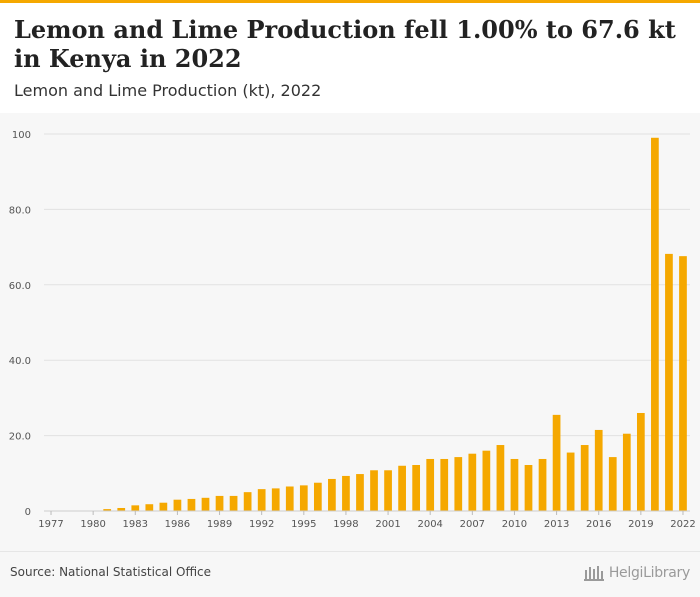 This screenshot has height=597, width=700. I want to click on bar-2010, so click(514, 484).